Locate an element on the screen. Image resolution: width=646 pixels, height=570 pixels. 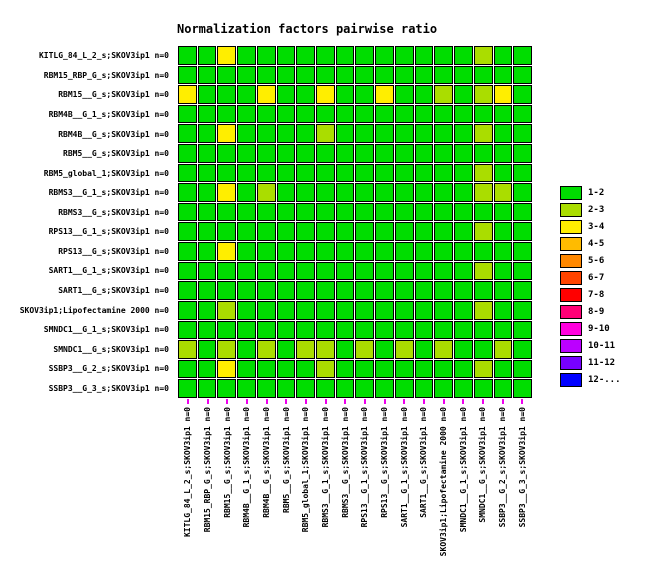
y-axis-label: RBM5_global_1;SKOV3ip1 n=0 is located at coordinates (106, 173).